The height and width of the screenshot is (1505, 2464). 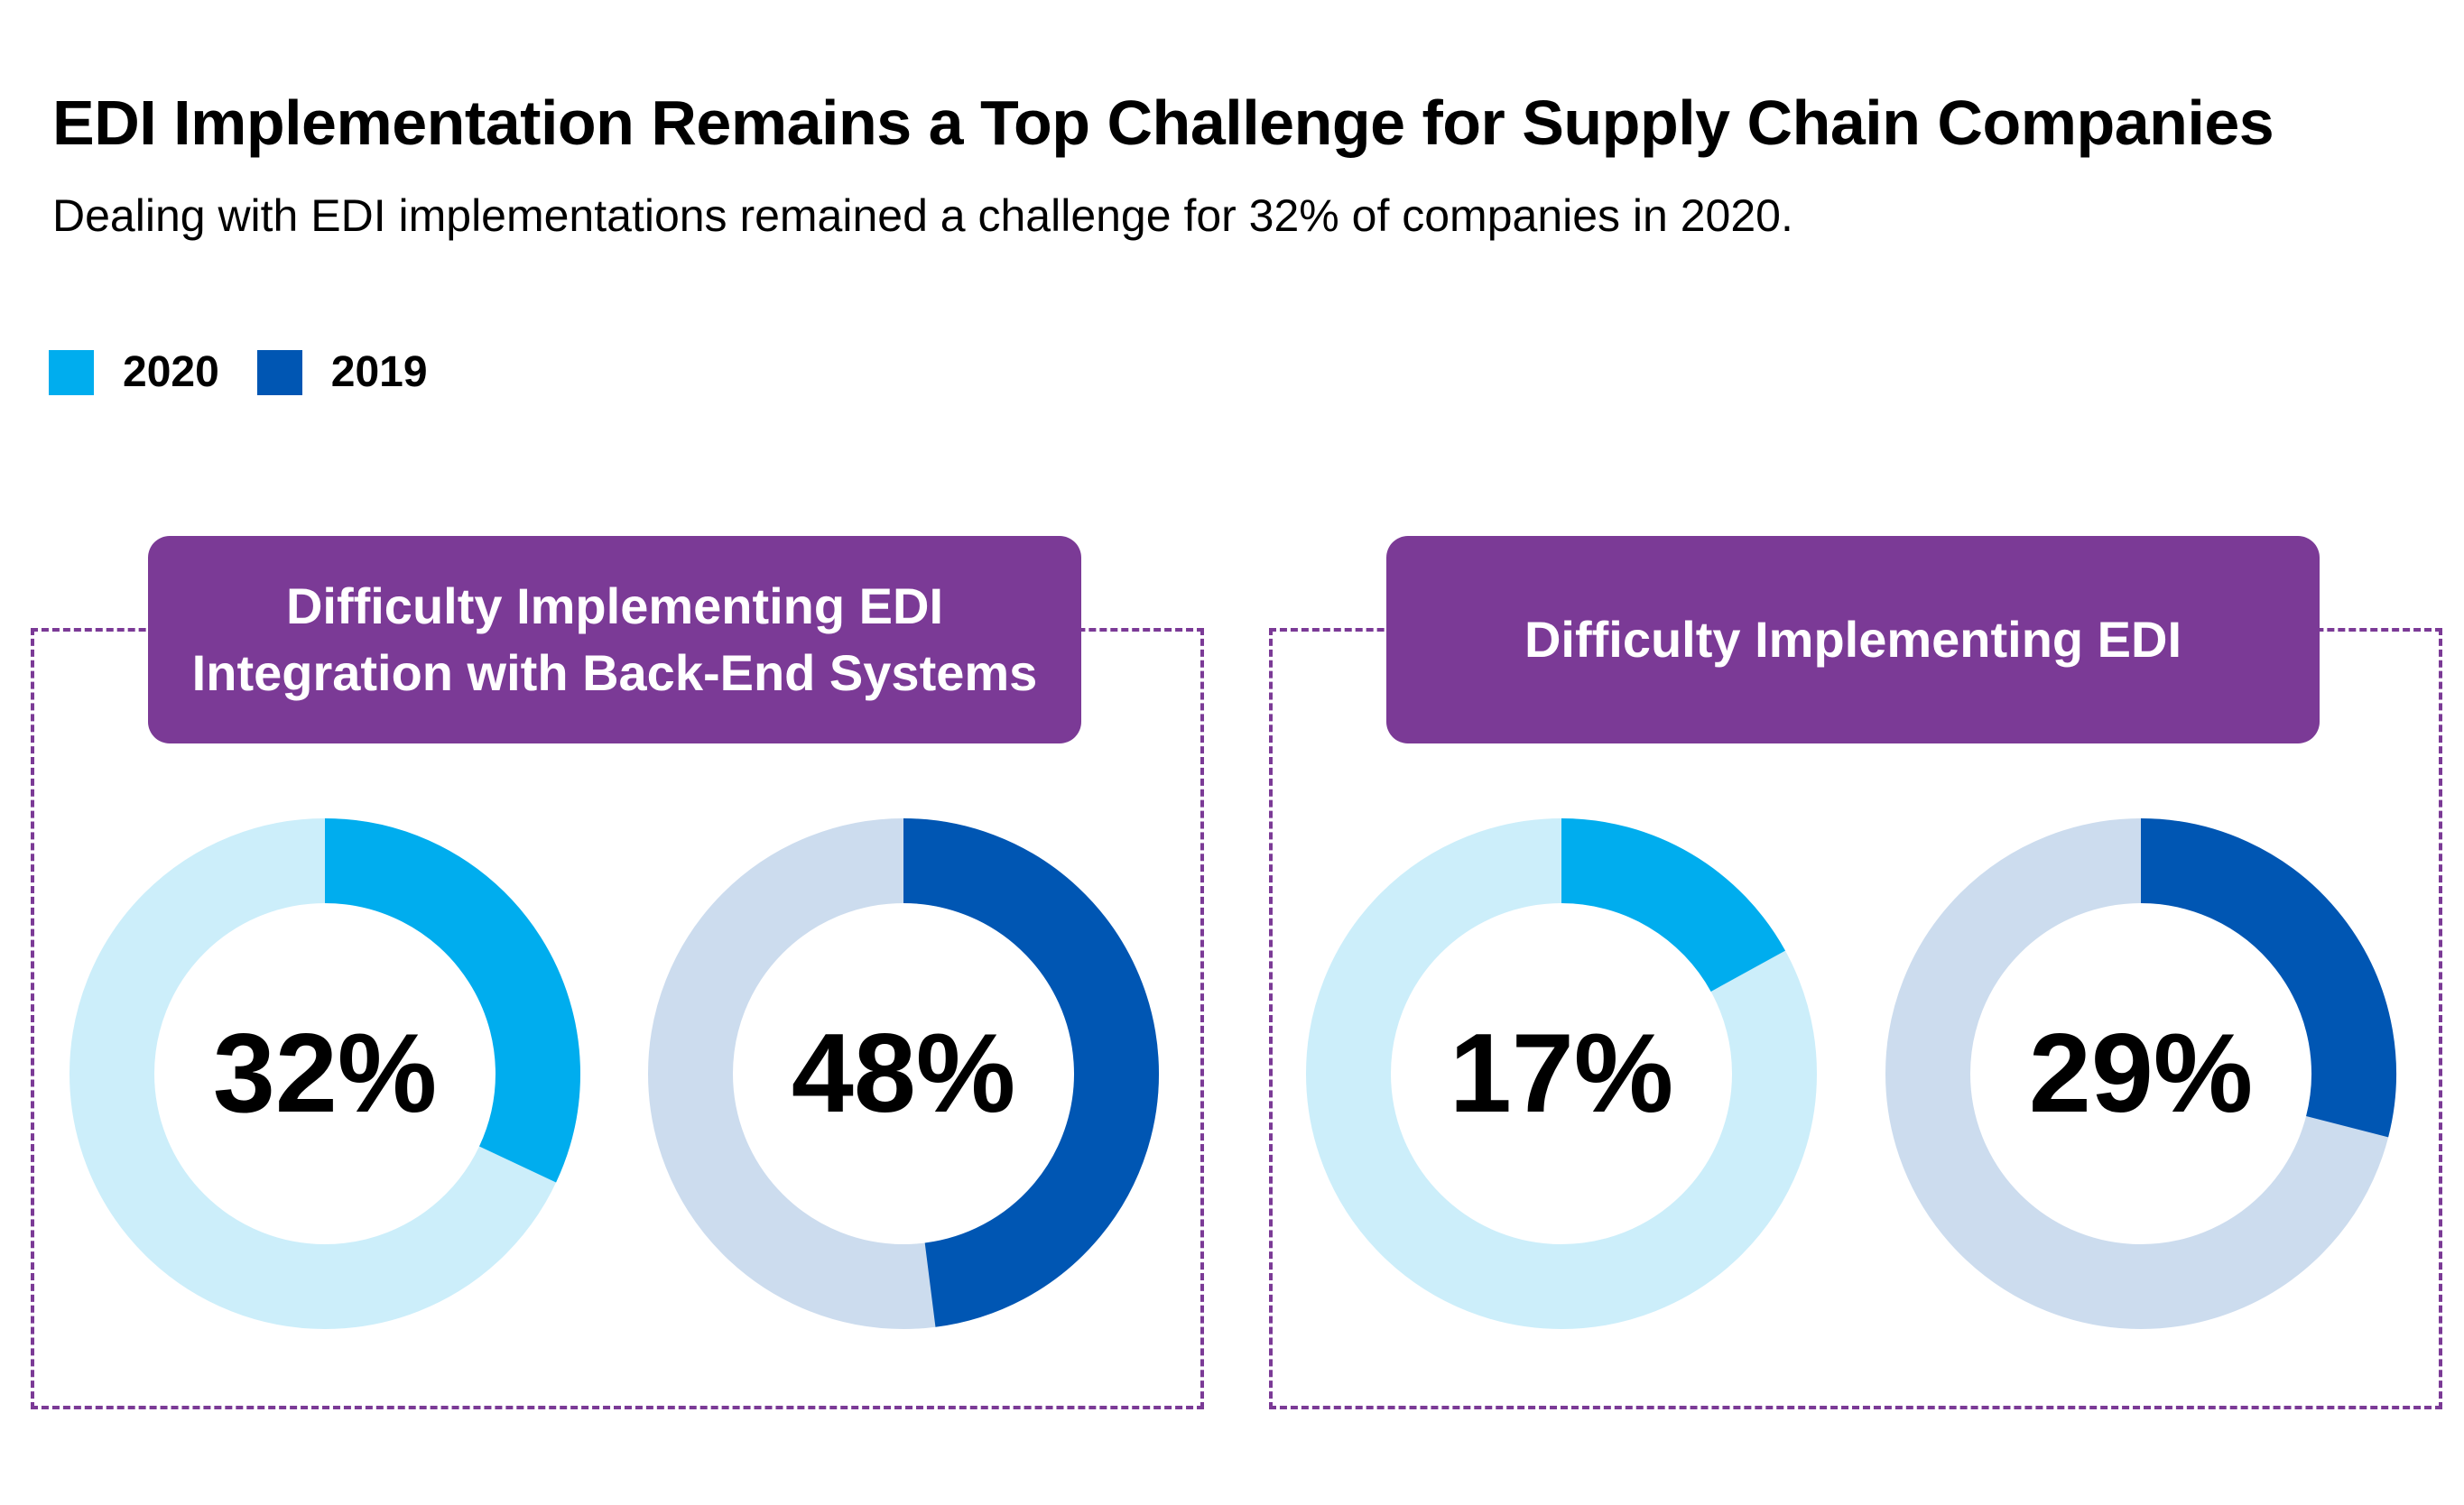 I want to click on legend-item-2020: 2020, so click(x=134, y=372).